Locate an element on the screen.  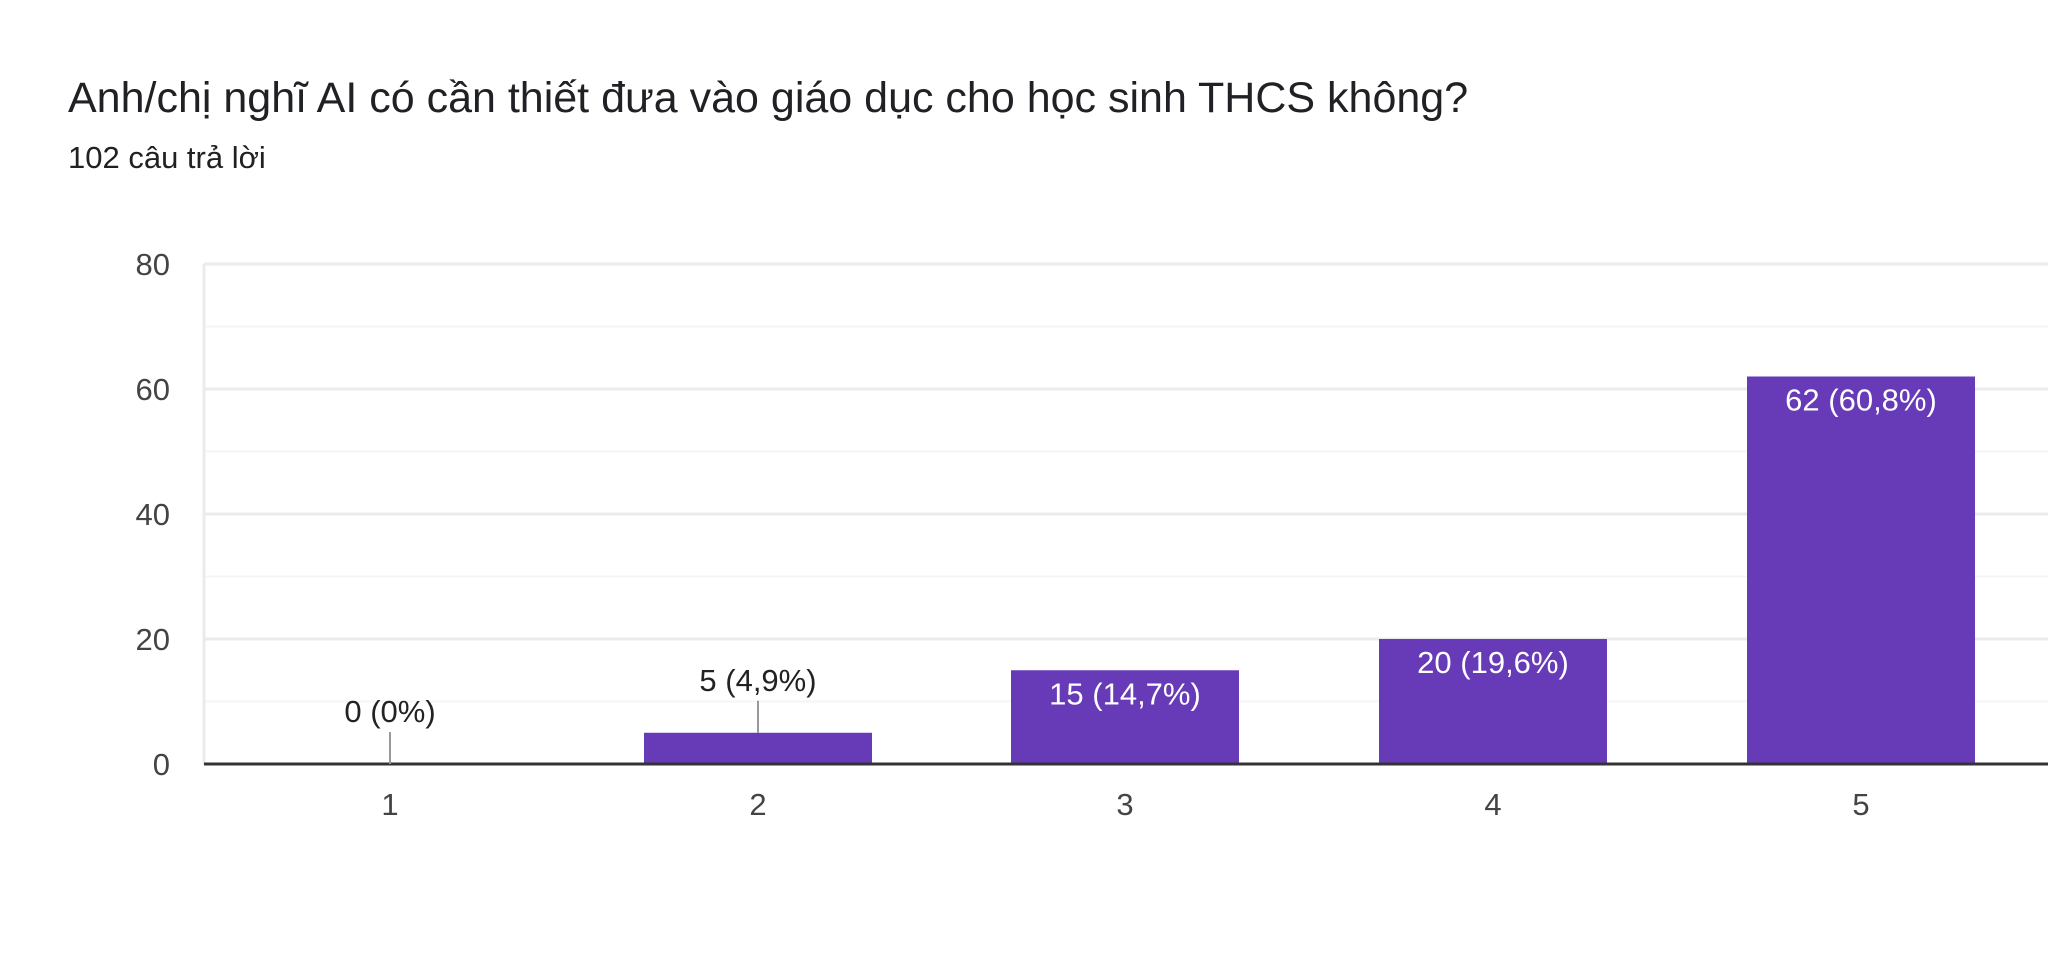
x-tick-label: 1 is located at coordinates (389, 804).